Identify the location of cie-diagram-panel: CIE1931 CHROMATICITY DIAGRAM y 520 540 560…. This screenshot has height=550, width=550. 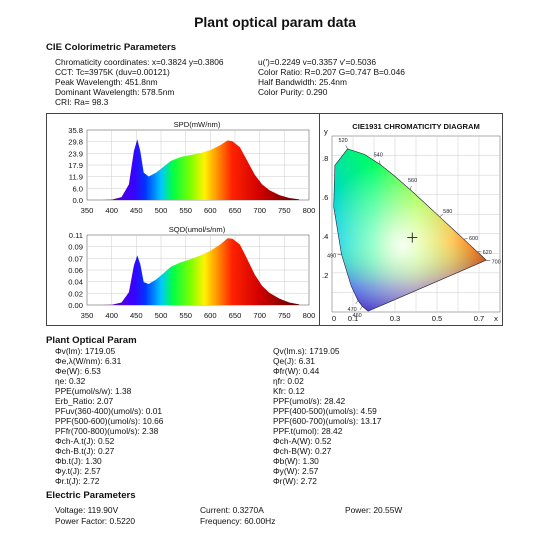
(411, 219).